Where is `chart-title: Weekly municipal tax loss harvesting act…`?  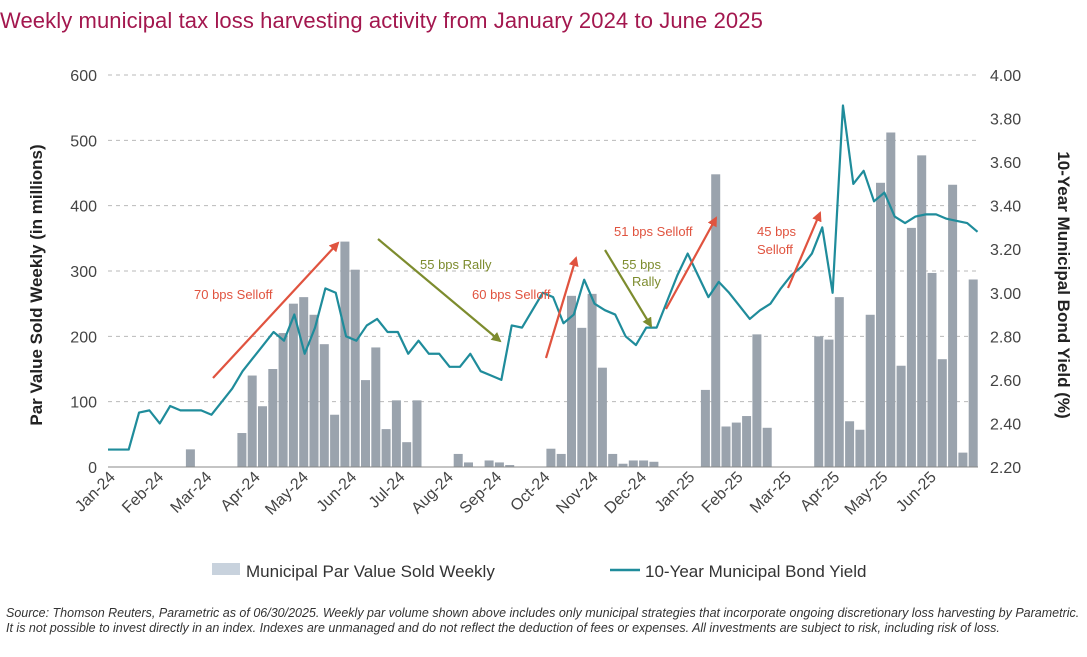 chart-title: Weekly municipal tax loss harvesting act… is located at coordinates (381, 20).